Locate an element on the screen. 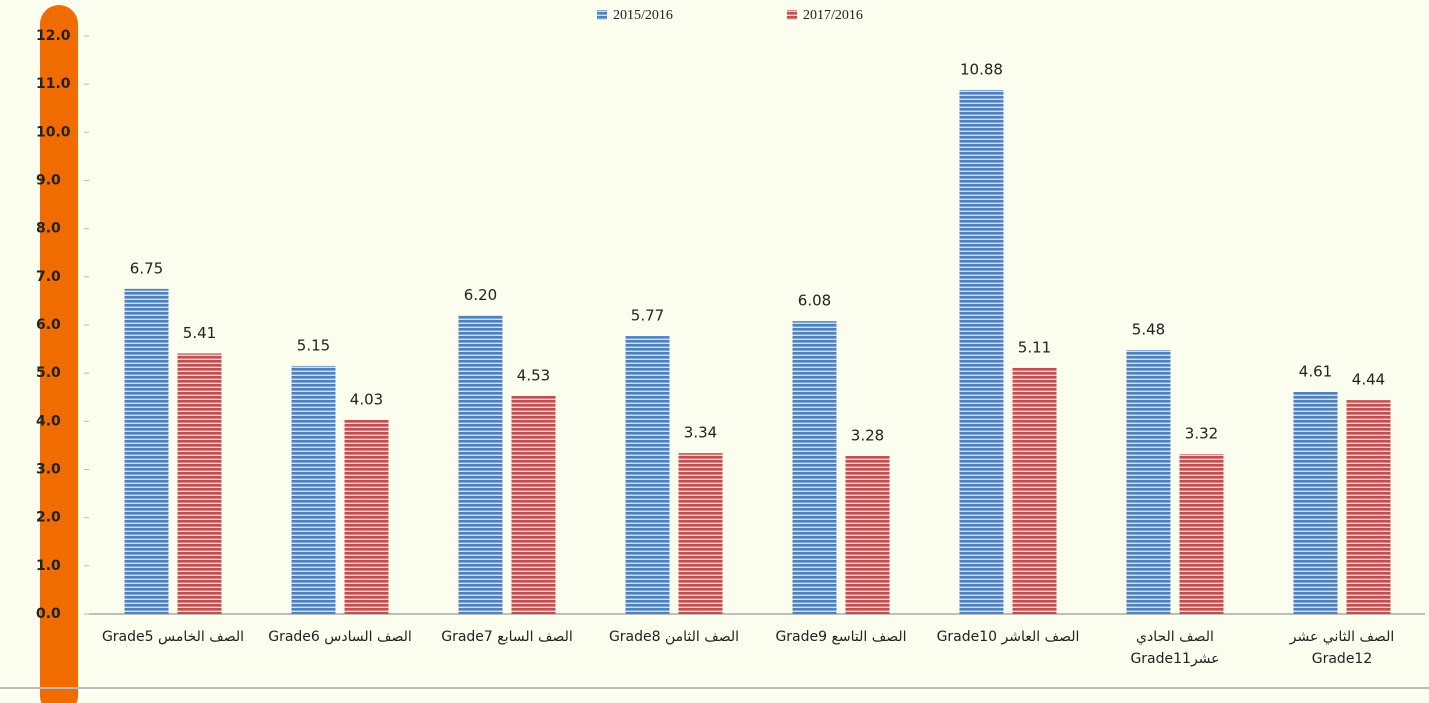 Image resolution: width=1429 pixels, height=703 pixels. y-tick-label: 8.0 is located at coordinates (48, 229).